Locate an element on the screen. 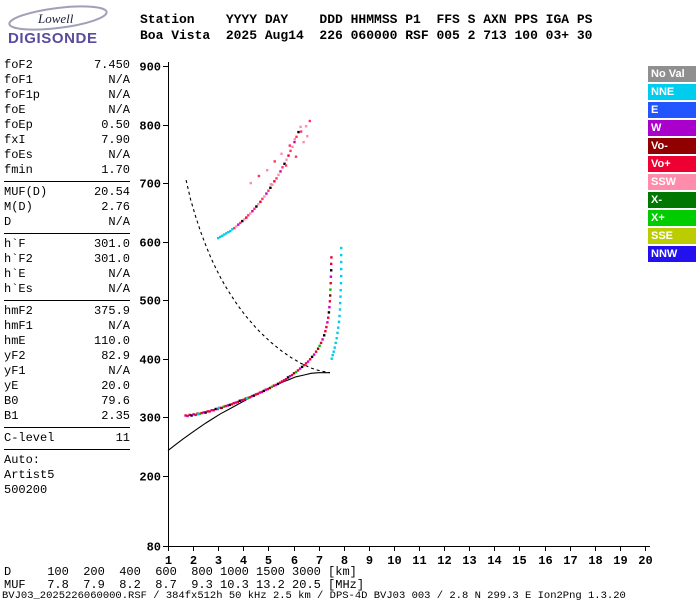 This screenshot has height=602, width=700. series-second-hop-onset is located at coordinates (225, 234).